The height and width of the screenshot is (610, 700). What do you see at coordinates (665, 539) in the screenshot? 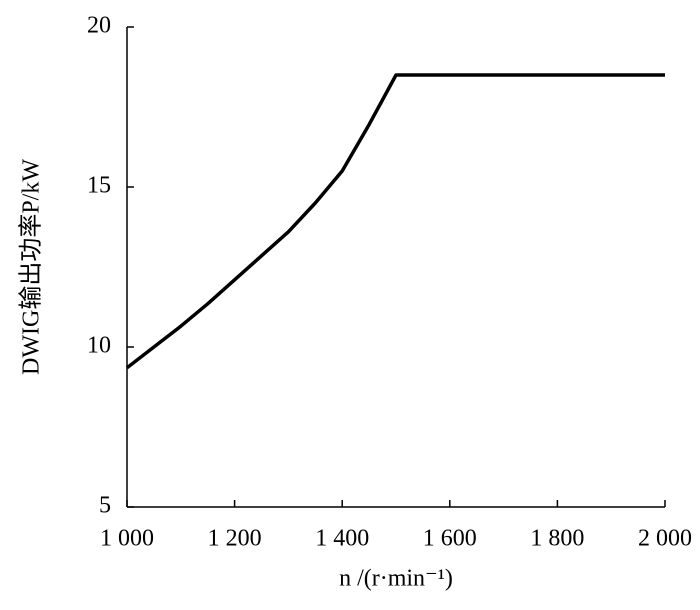
I see `x-tick-label: 2 000` at bounding box center [665, 539].